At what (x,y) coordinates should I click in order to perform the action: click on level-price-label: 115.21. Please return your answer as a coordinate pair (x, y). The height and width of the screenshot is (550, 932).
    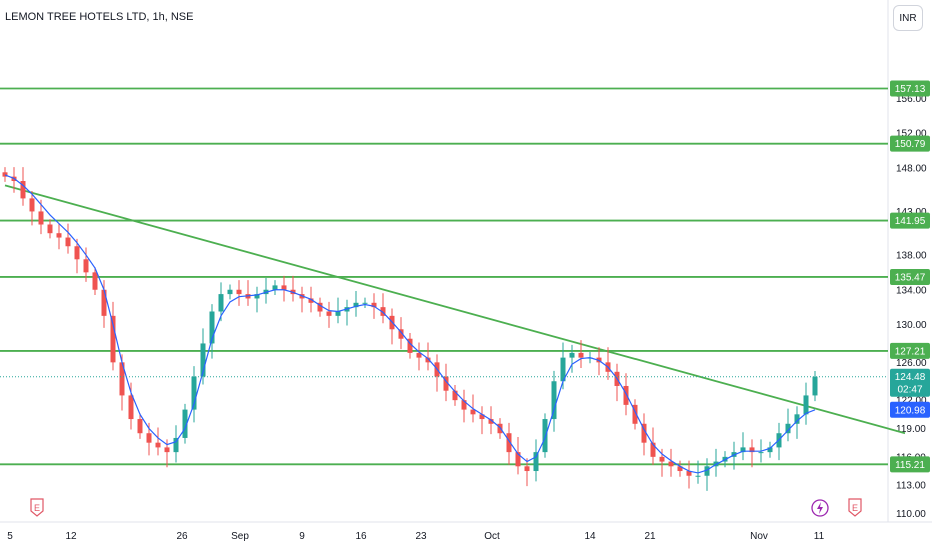
    Looking at the image, I should click on (910, 465).